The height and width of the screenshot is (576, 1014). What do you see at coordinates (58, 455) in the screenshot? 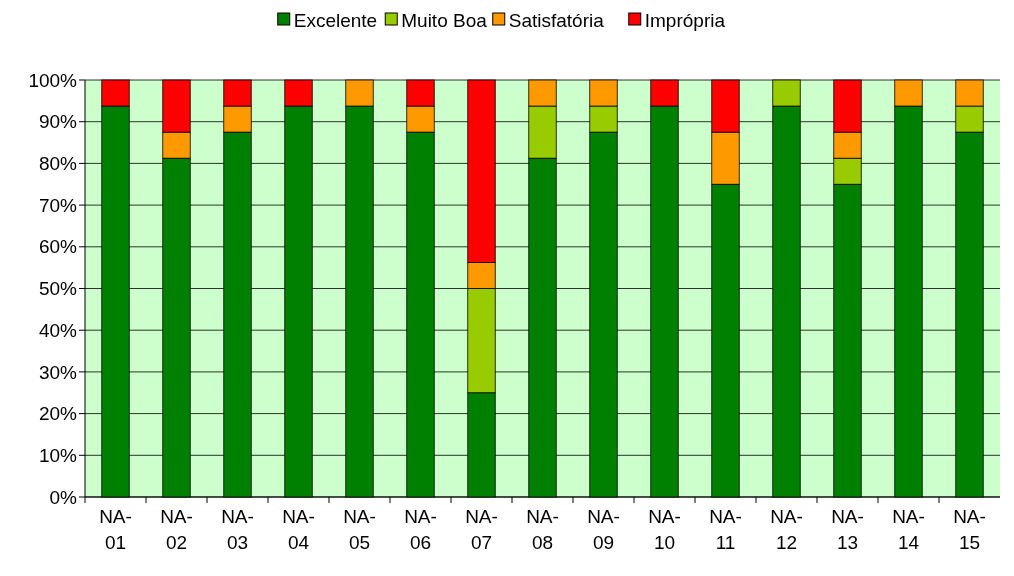
I see `y-tick-label: 10%` at bounding box center [58, 455].